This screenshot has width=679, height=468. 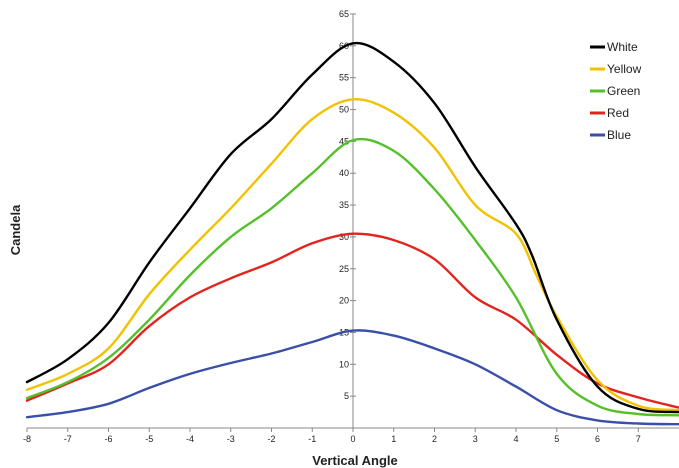 I want to click on x-tick-label: -6, so click(x=108, y=439).